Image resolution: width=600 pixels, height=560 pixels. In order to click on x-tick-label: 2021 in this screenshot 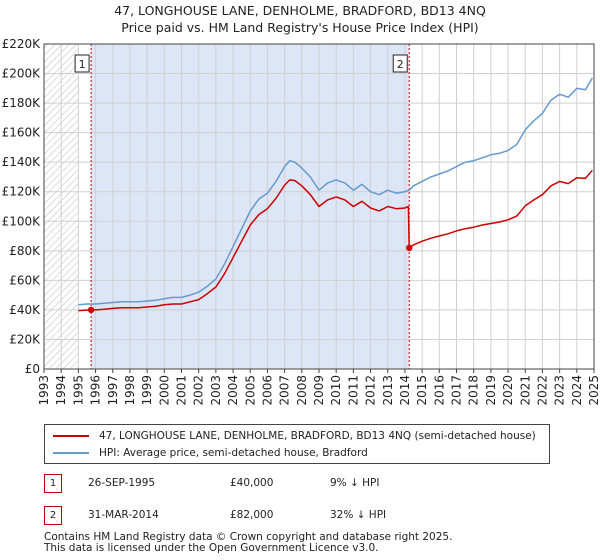, I will do `click(525, 390)`.